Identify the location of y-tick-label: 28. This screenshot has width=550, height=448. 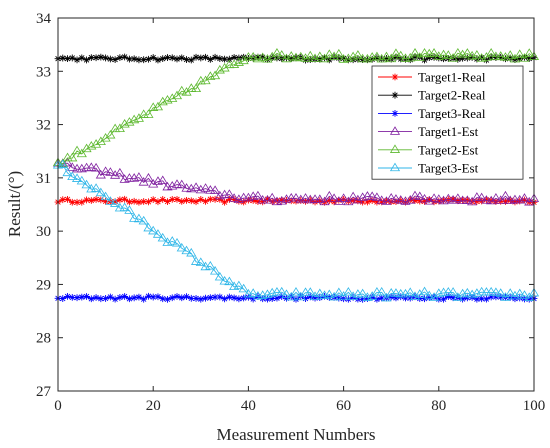
(43, 339).